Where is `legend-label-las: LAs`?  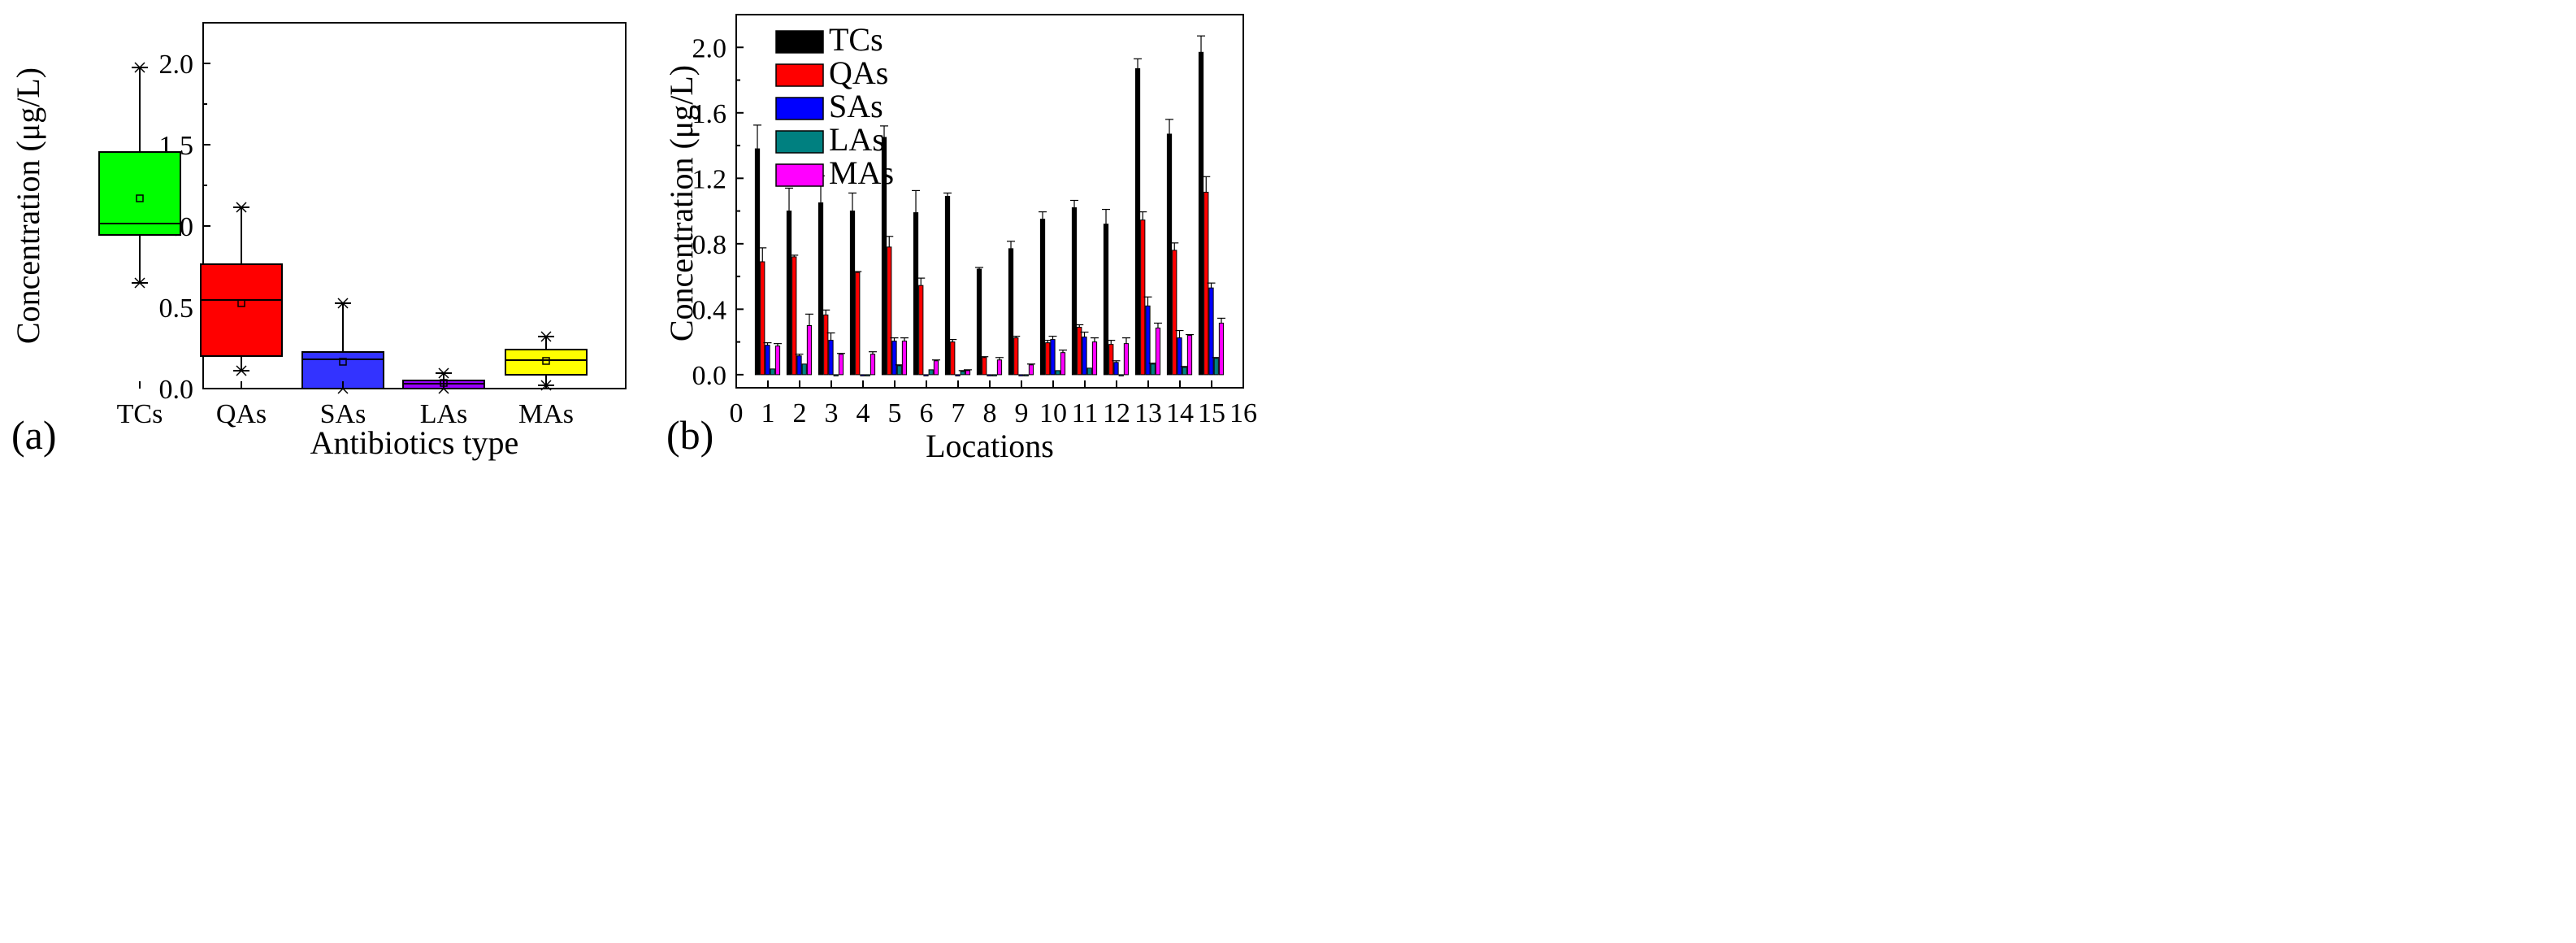 legend-label-las: LAs is located at coordinates (857, 139).